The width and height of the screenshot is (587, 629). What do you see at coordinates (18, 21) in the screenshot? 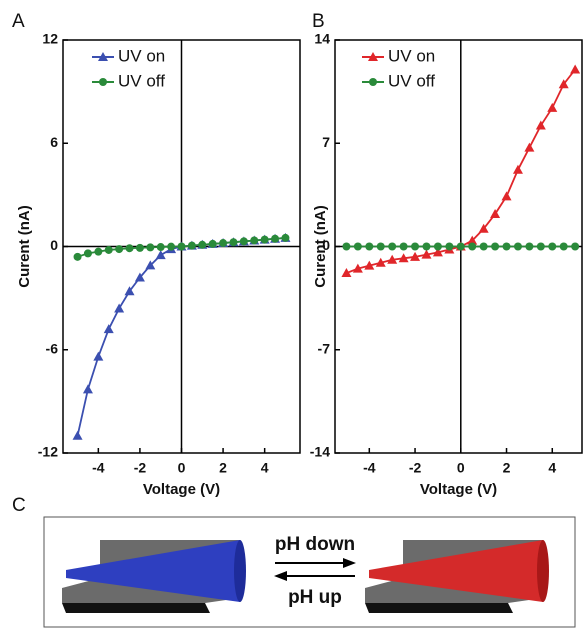
I see `panel-label: A` at bounding box center [18, 21].